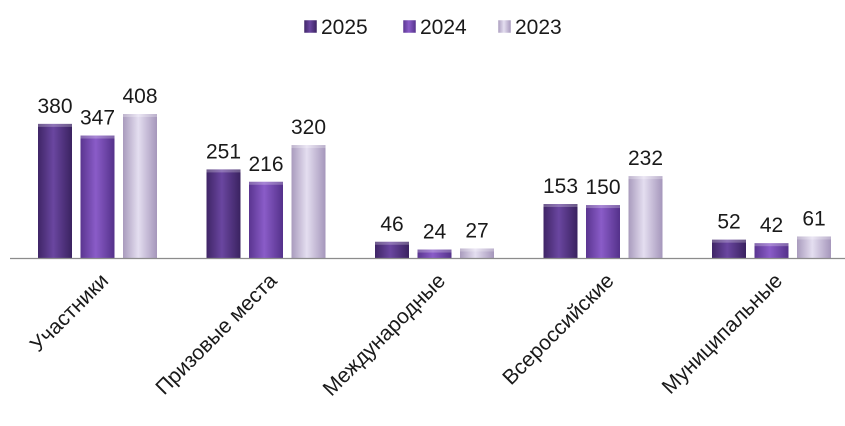 The image size is (845, 426). I want to click on legend-label-2024: 2024, so click(443, 27).